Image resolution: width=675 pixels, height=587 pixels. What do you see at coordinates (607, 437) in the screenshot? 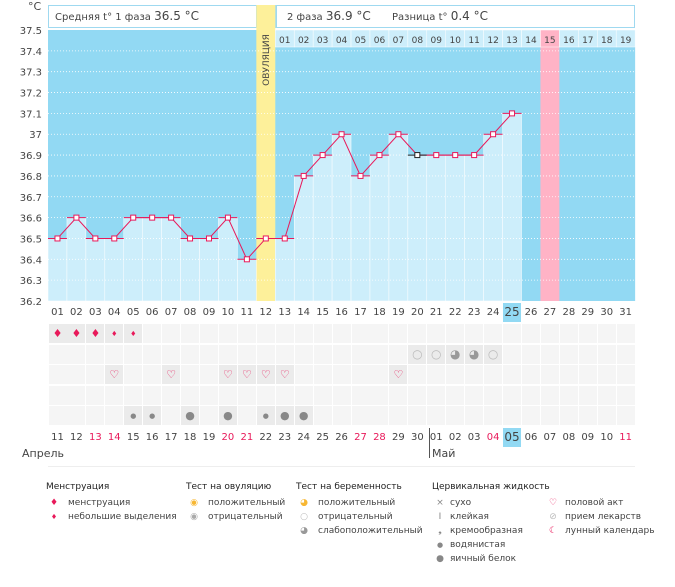
I see `date-label: 10` at bounding box center [607, 437].